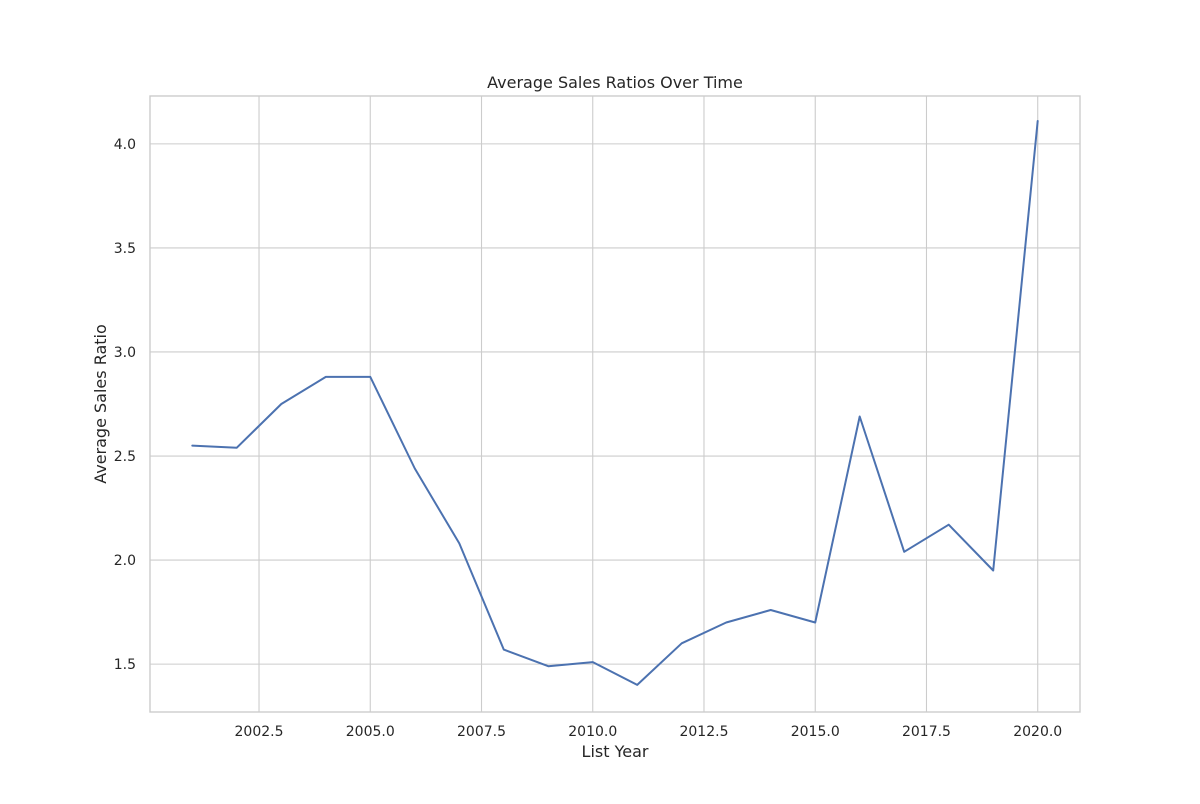 The width and height of the screenshot is (1200, 804). What do you see at coordinates (615, 82) in the screenshot?
I see `chart-title: Average Sales Ratios Over Time` at bounding box center [615, 82].